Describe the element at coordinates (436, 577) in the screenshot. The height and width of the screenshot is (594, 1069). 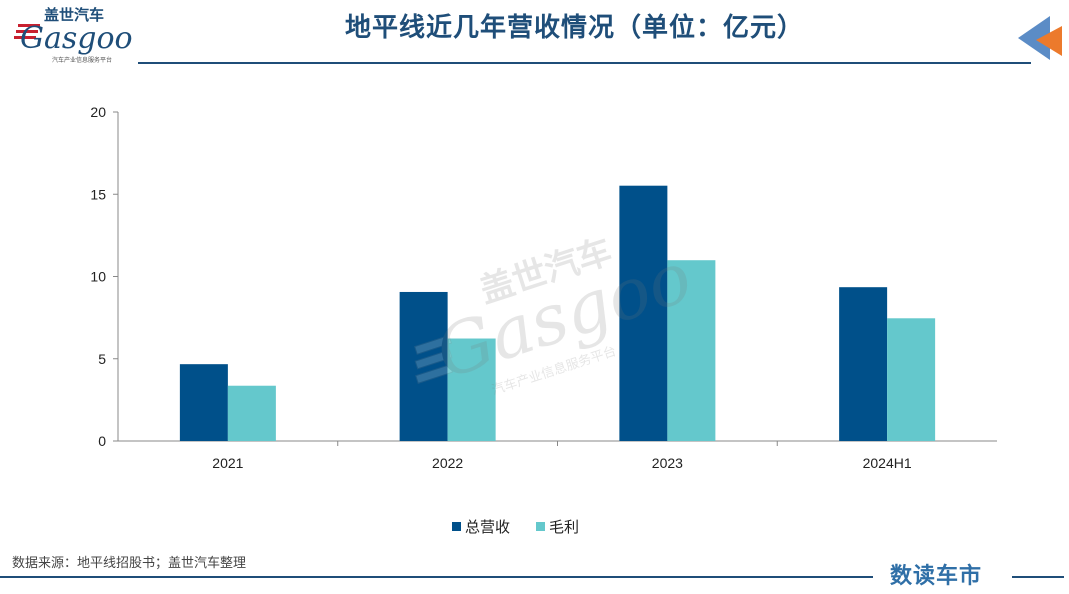
I see `footer-divider-left` at that location.